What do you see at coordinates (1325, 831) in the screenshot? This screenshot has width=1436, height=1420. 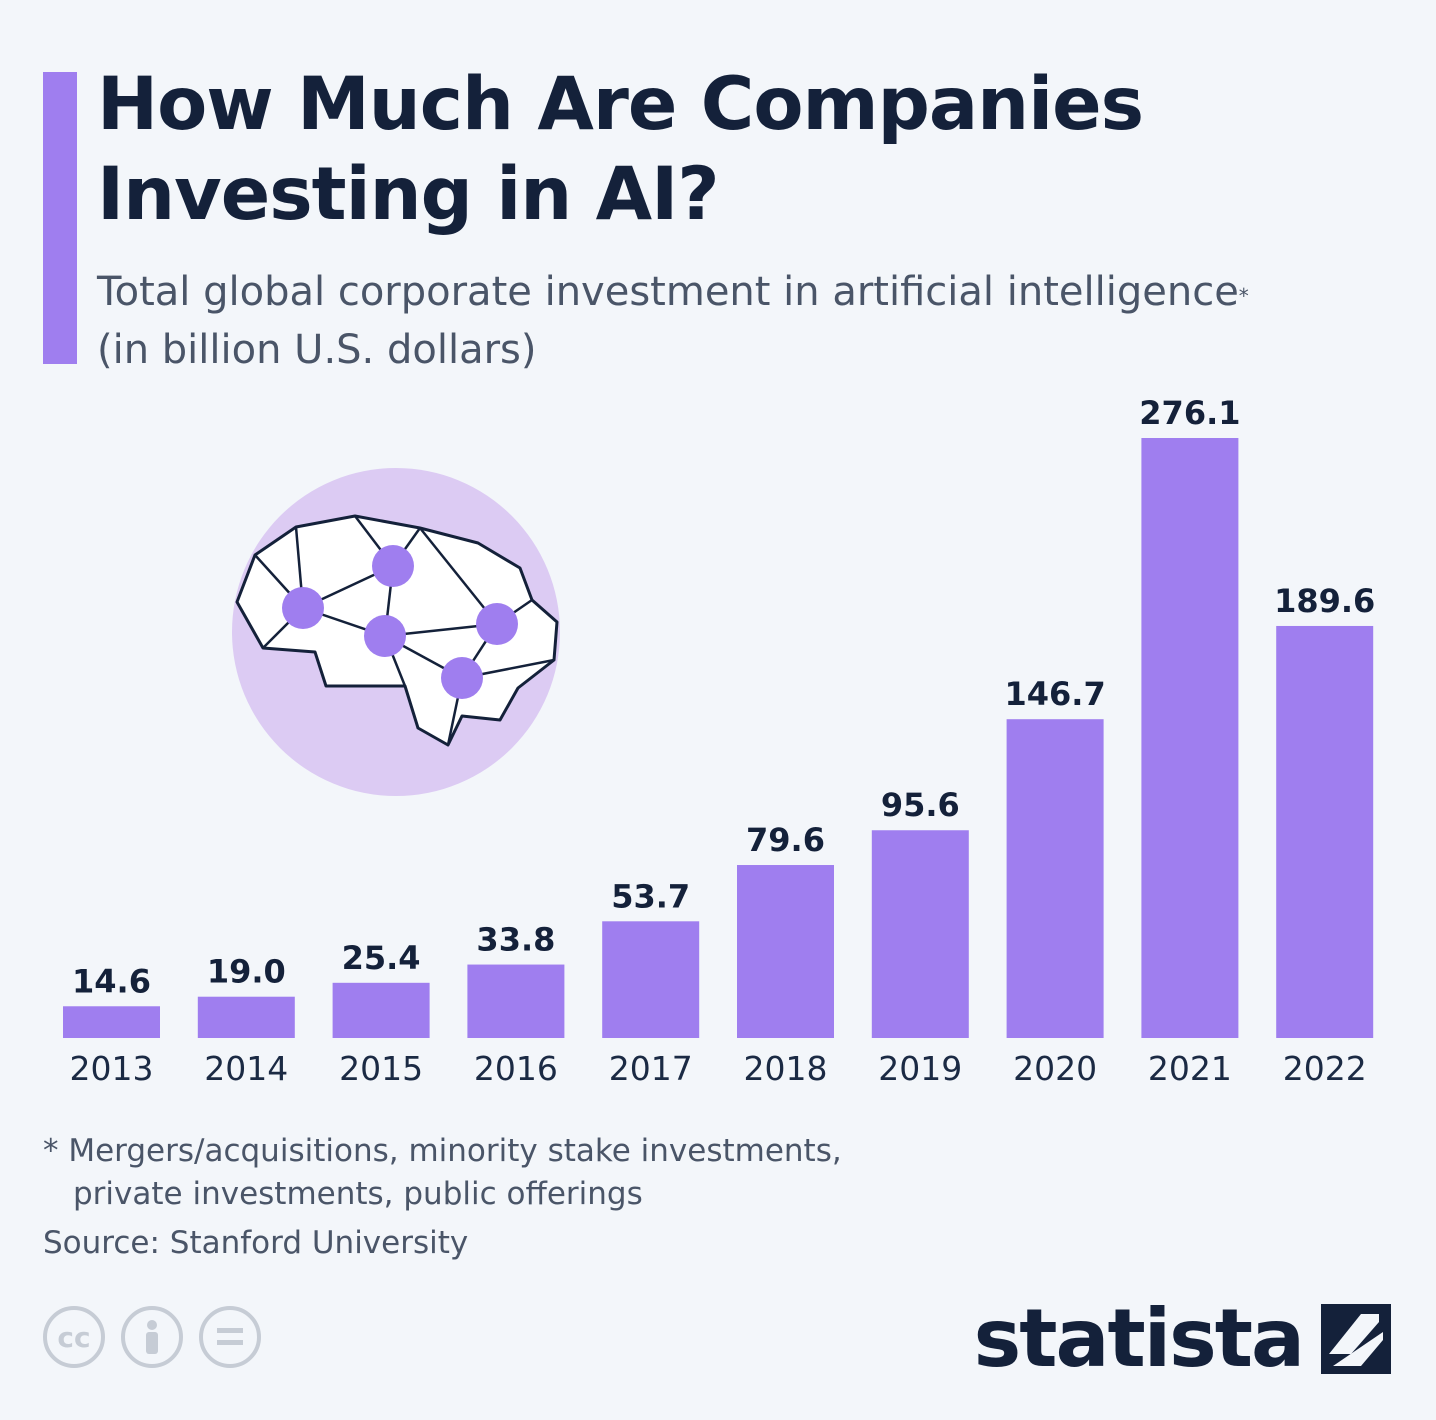 I see `bar-2022` at bounding box center [1325, 831].